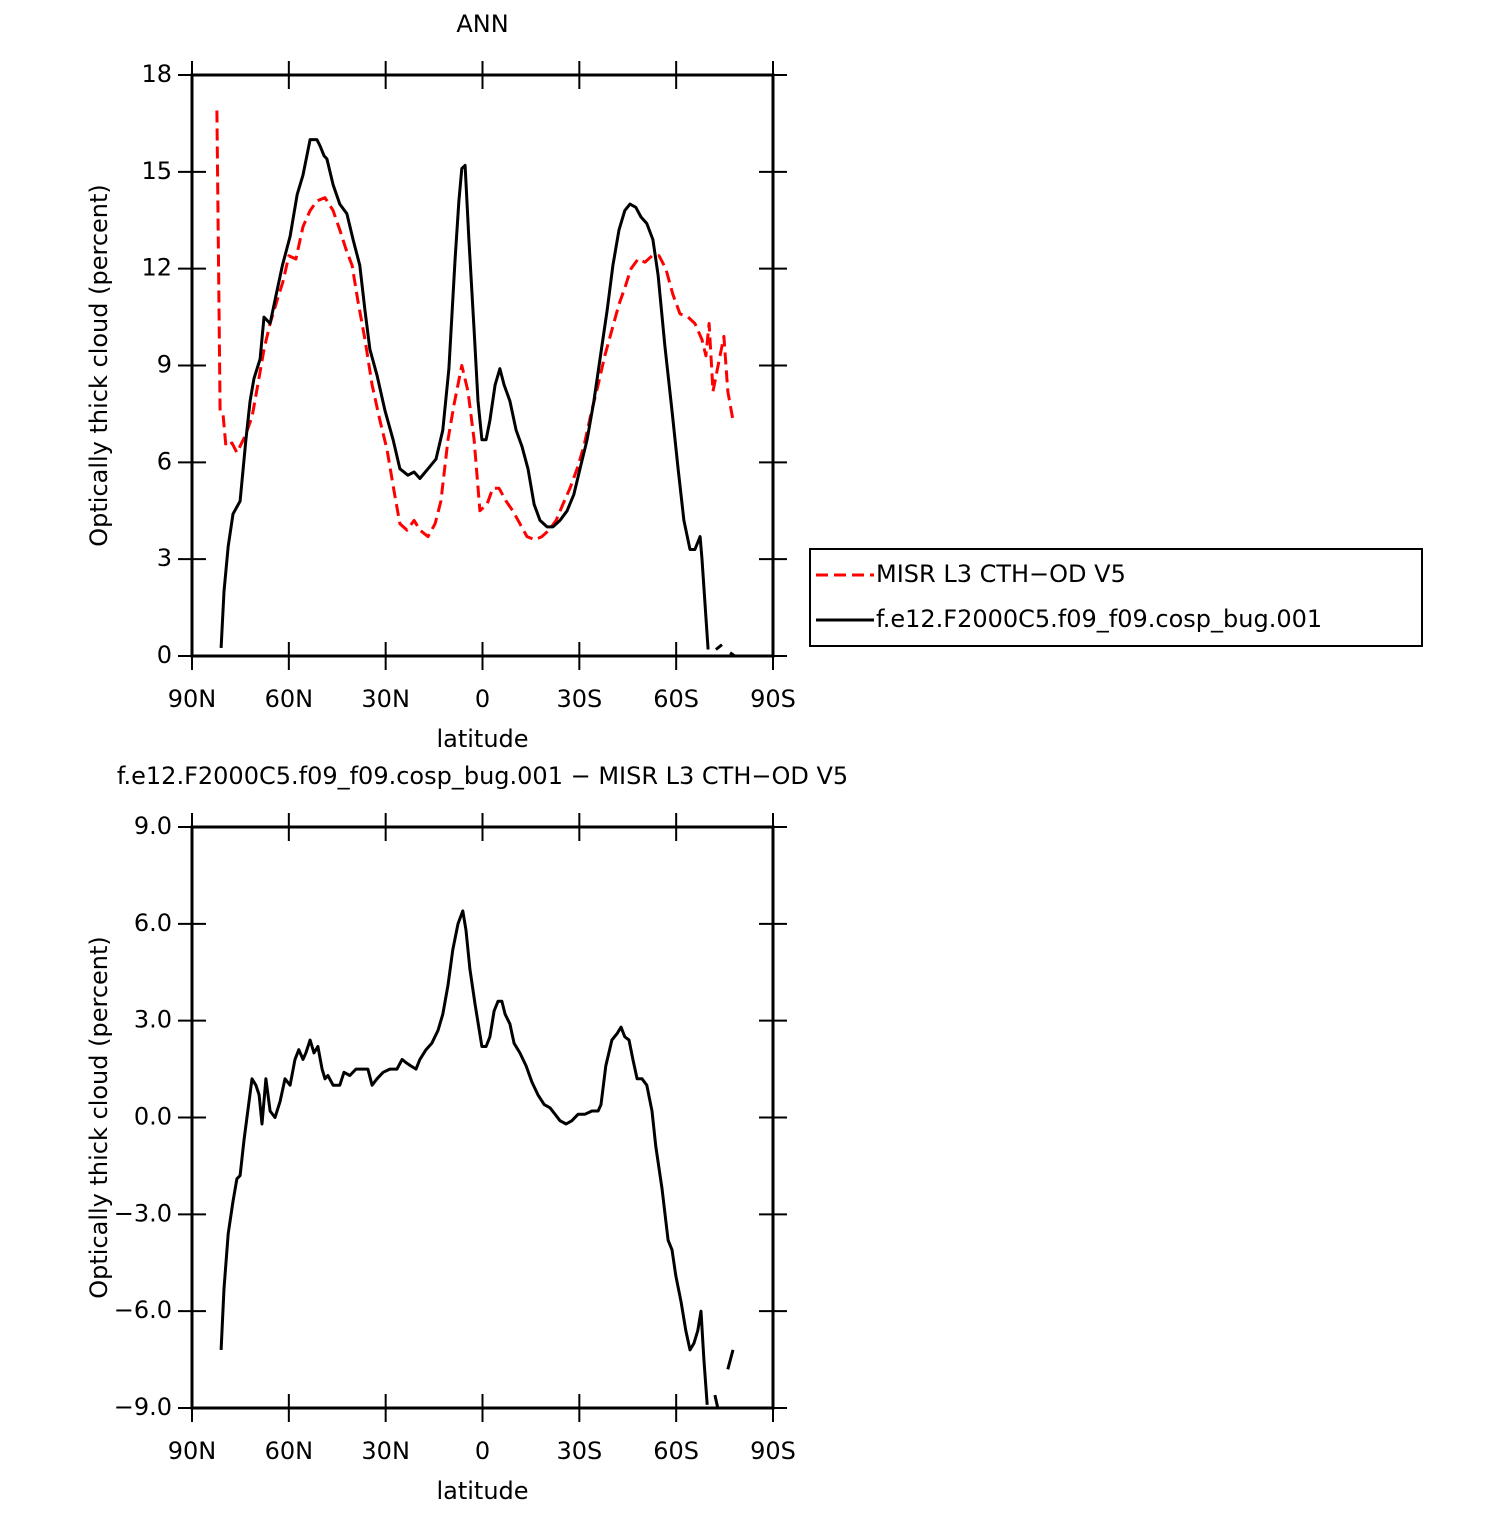  Describe the element at coordinates (153, 923) in the screenshot. I see `y-tick-label: 6.0` at that location.